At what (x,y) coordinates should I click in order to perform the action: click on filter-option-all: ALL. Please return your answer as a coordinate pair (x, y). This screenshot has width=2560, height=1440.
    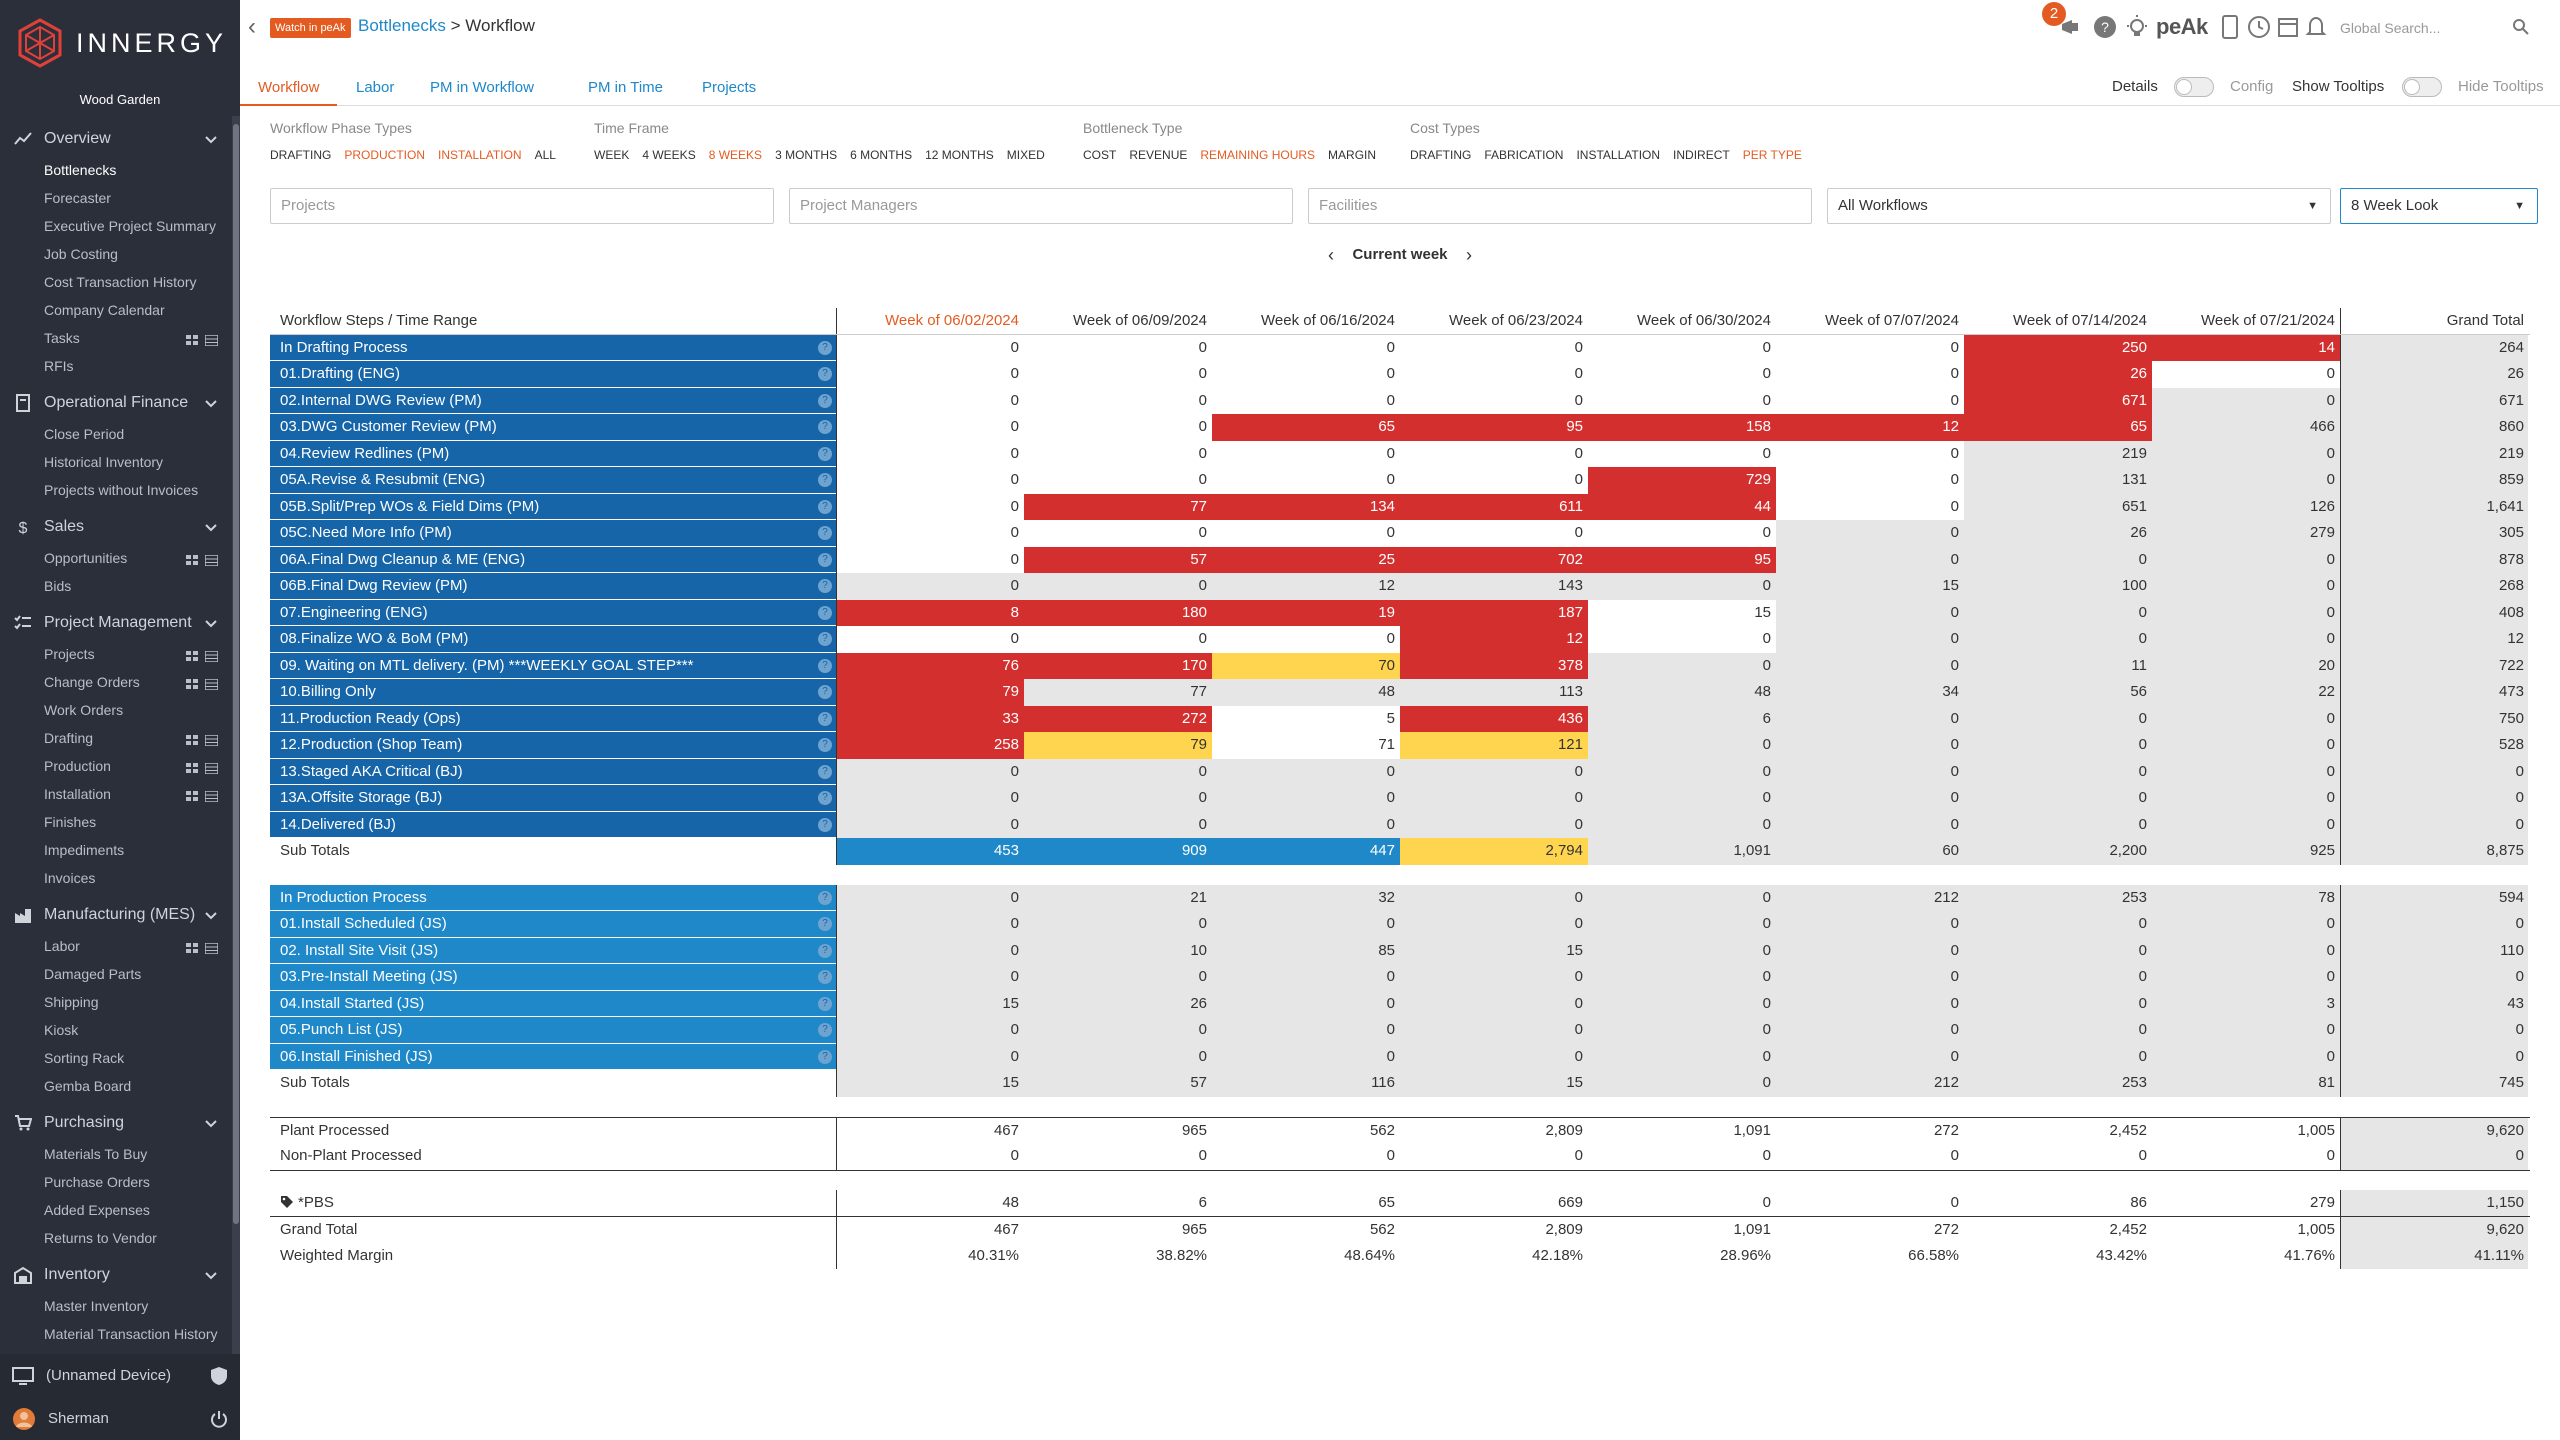
    Looking at the image, I should click on (545, 155).